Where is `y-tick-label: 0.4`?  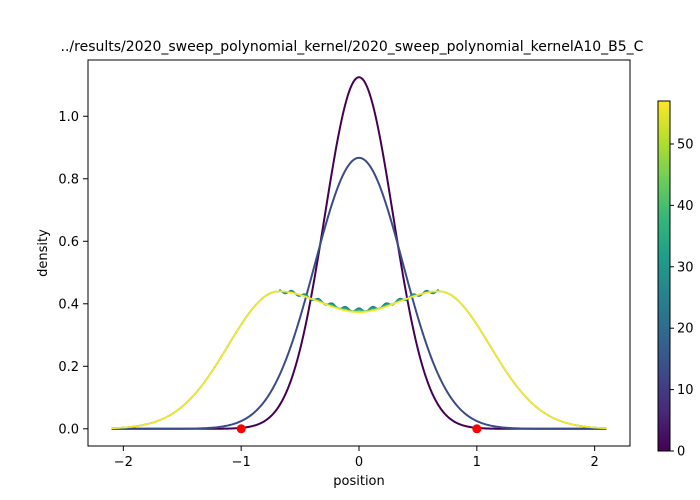 y-tick-label: 0.4 is located at coordinates (68, 304).